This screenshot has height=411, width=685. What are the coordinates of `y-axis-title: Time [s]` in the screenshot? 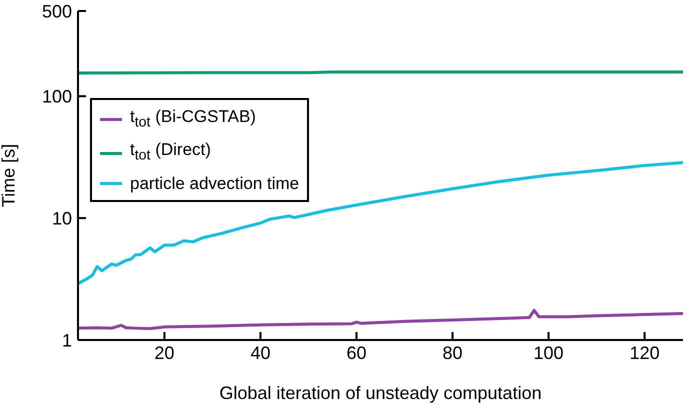 It's located at (9, 176).